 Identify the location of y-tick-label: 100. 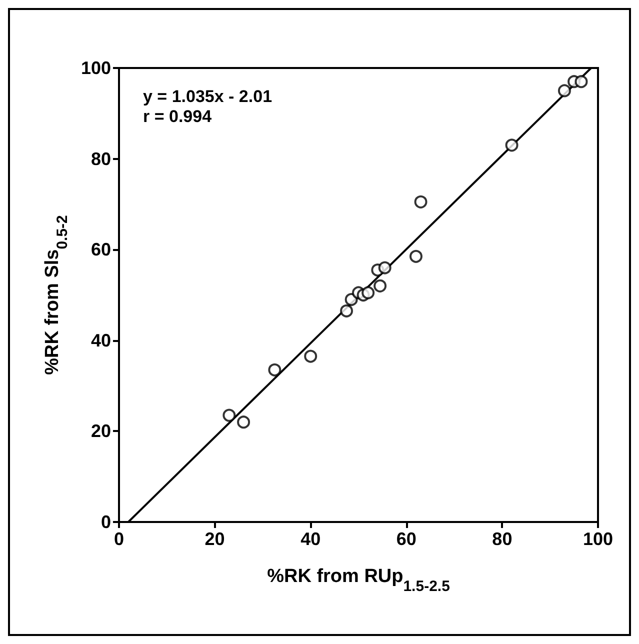
(95, 68).